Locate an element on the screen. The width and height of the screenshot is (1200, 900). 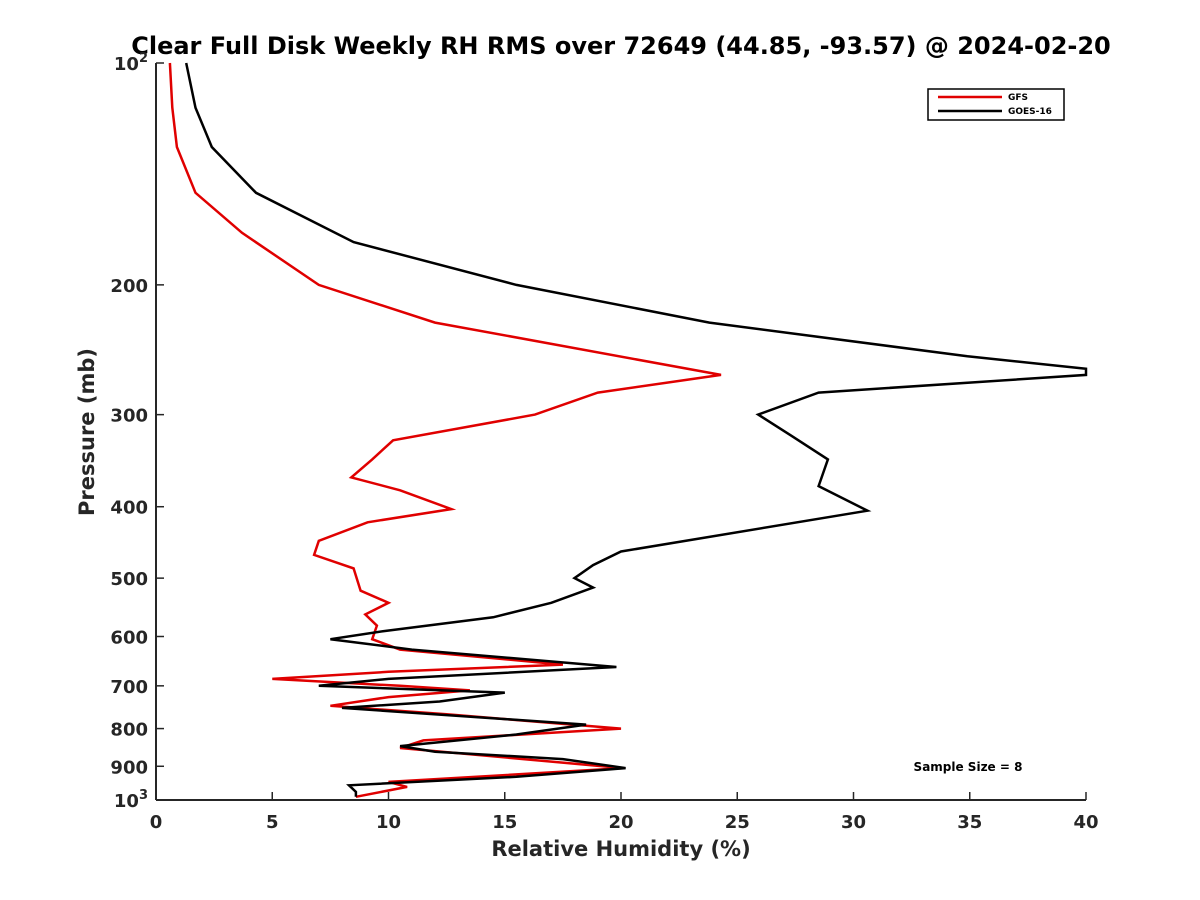
y-tick-label: 900 is located at coordinates (129, 767).